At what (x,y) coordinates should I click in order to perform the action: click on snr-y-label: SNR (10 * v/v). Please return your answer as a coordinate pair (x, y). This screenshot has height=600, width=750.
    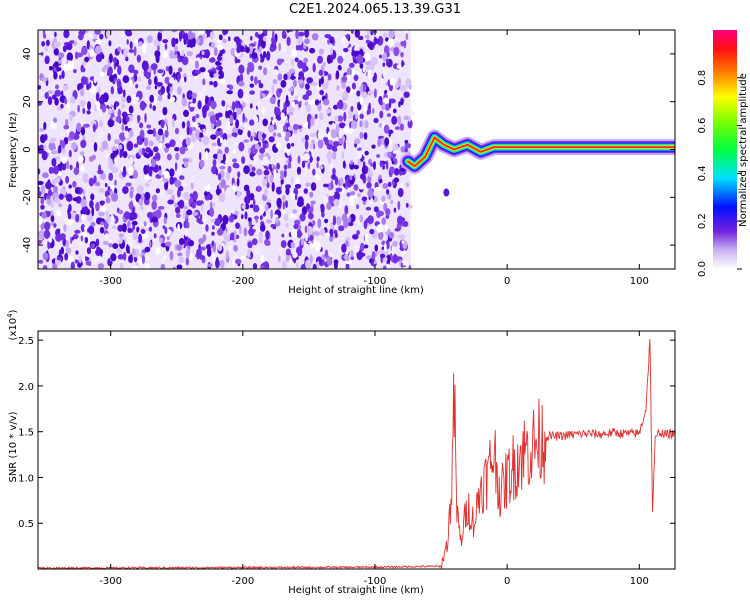
    Looking at the image, I should click on (13, 446).